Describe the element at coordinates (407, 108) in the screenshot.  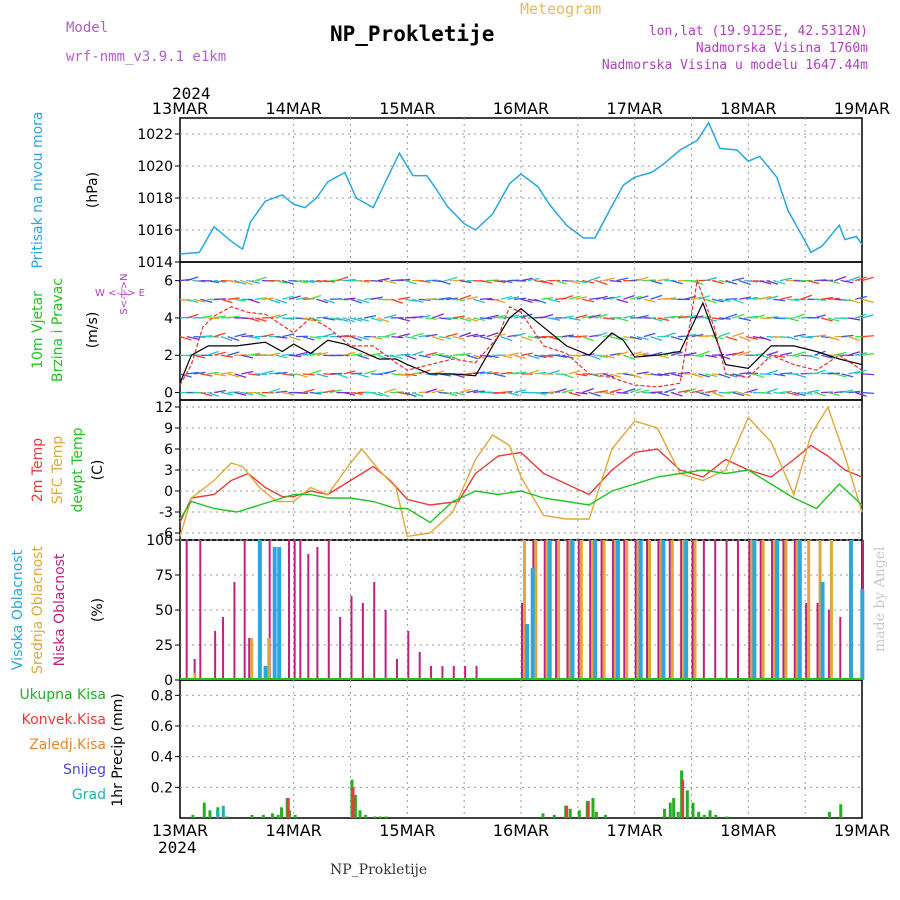
I see `x-tick-label-top: 15MAR` at that location.